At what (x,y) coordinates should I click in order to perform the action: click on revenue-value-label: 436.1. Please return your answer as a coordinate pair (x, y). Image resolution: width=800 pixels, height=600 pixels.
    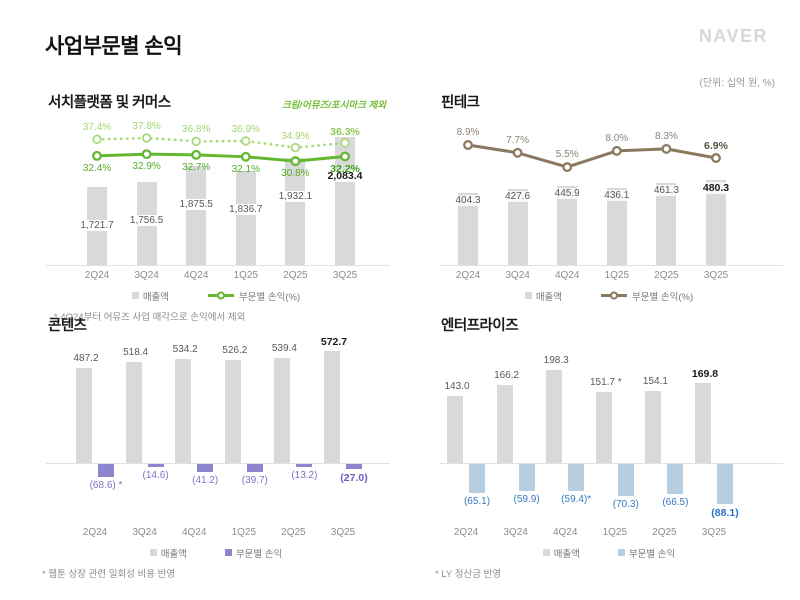
    Looking at the image, I should click on (617, 195).